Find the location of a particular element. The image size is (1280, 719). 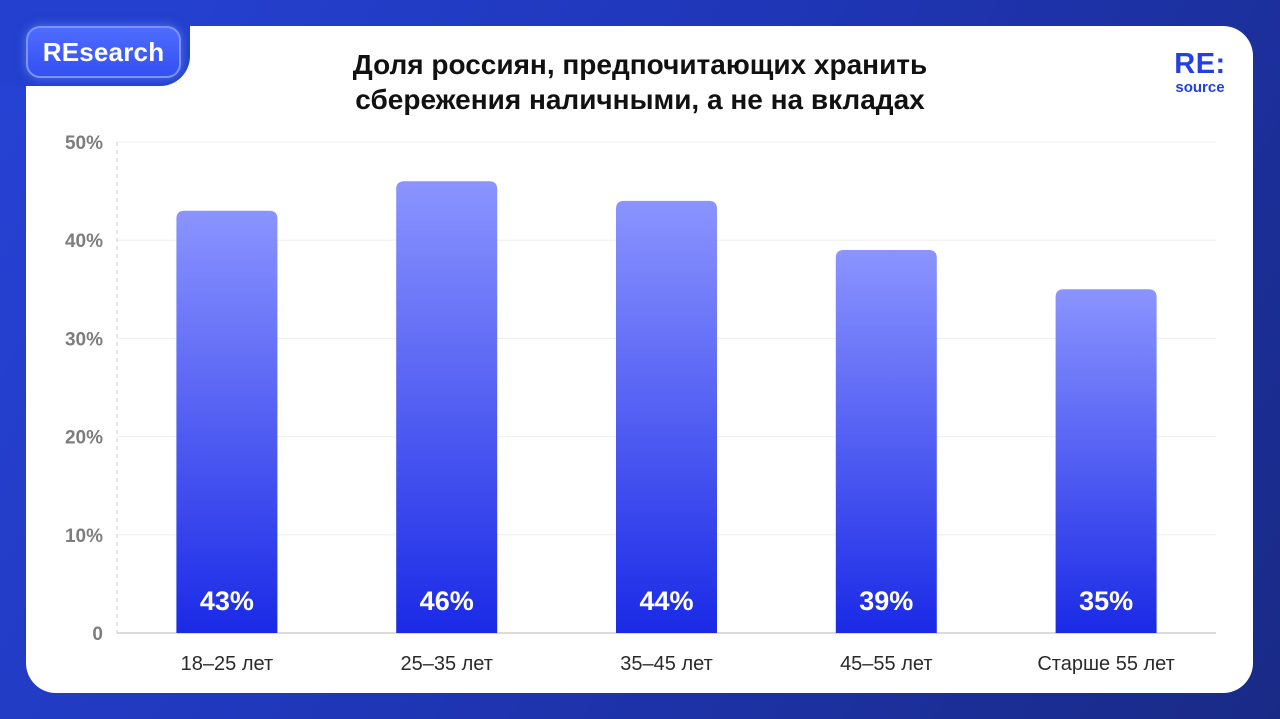

x-tick-label: 25–35 лет is located at coordinates (446, 664).